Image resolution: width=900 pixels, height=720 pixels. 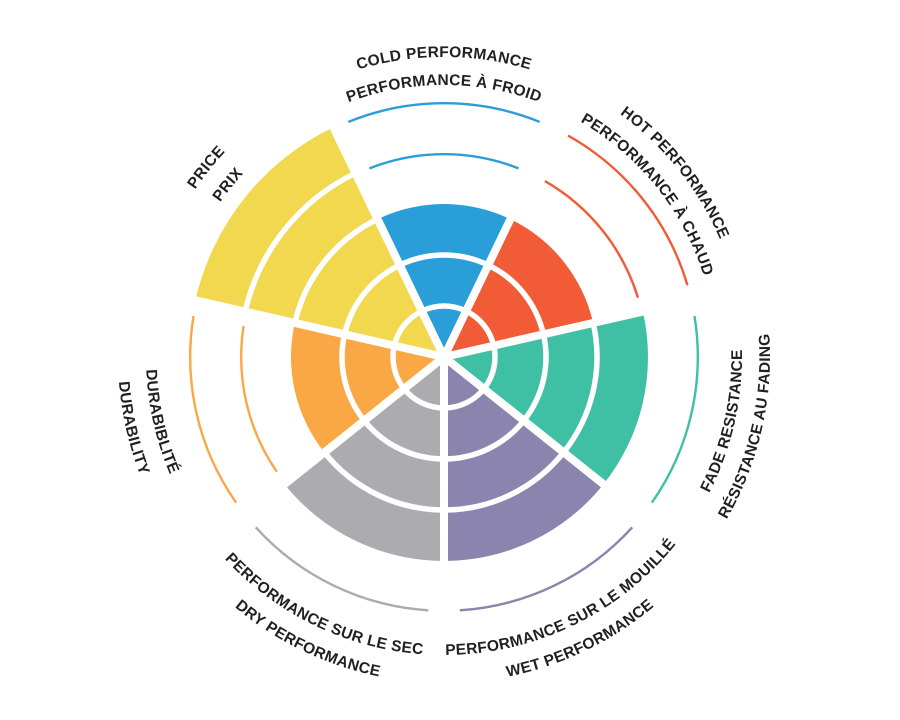 I want to click on wheel-hub, so click(x=444, y=357).